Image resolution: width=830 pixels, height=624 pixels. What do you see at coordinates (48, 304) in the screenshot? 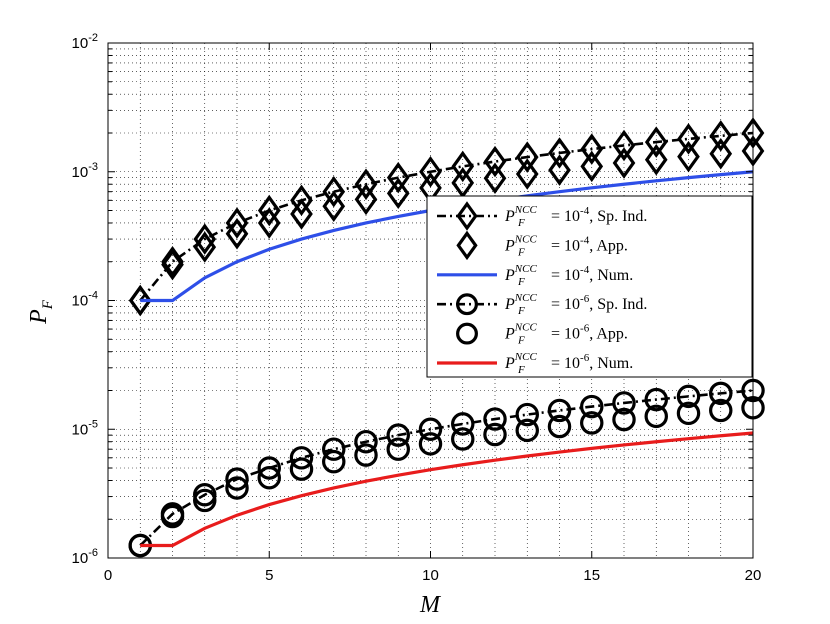
I see `y-axis-label-sub: F` at bounding box center [48, 304].